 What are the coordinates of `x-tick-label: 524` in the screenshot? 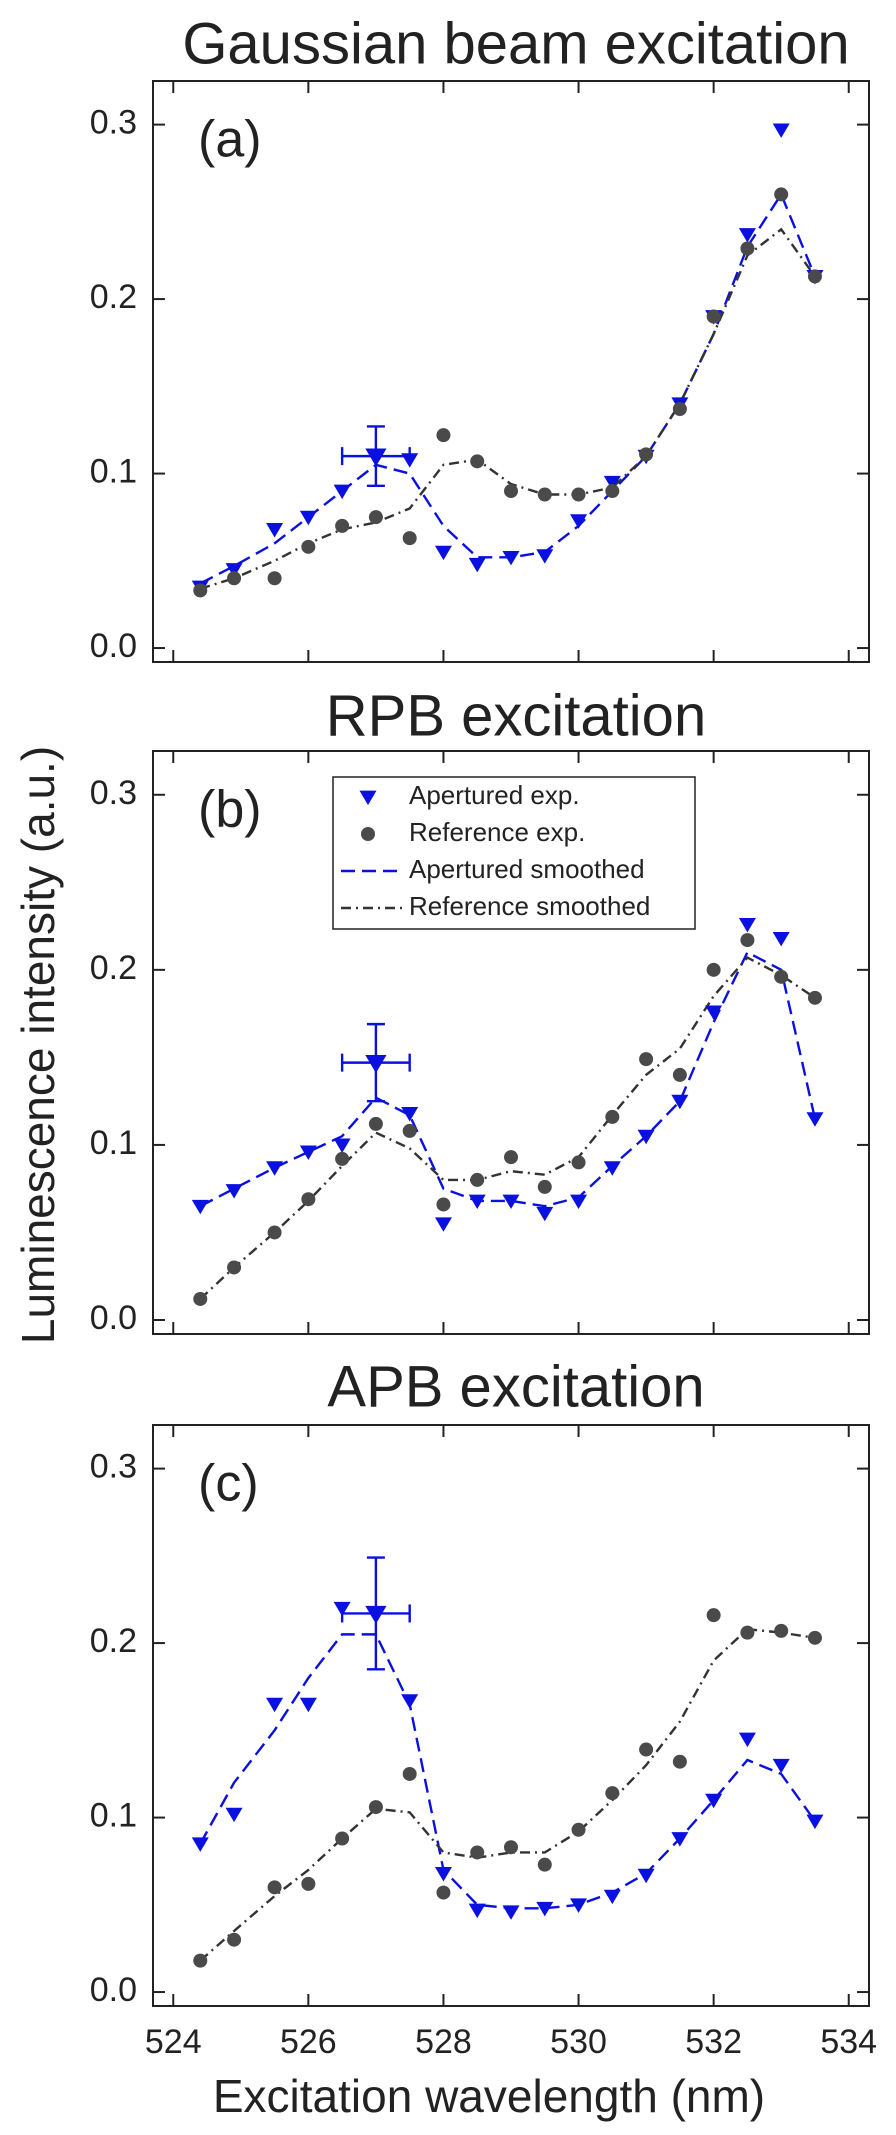 It's located at (173, 2042).